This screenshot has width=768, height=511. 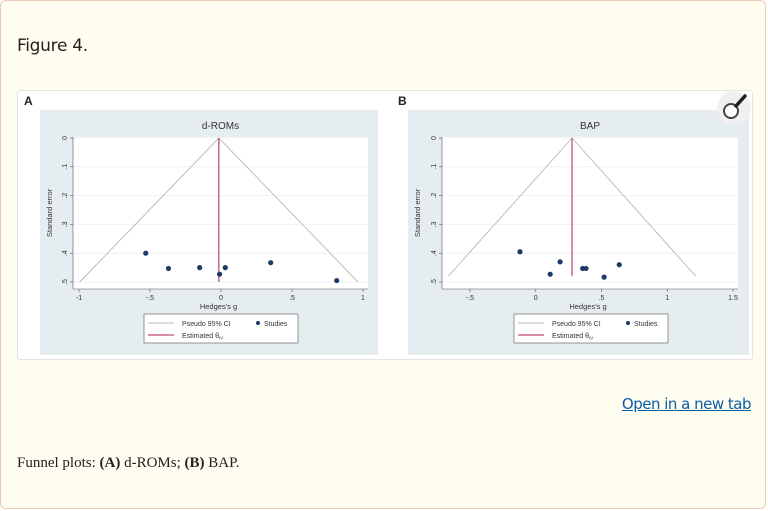 What do you see at coordinates (79, 298) in the screenshot?
I see `x-tick-label: -1` at bounding box center [79, 298].